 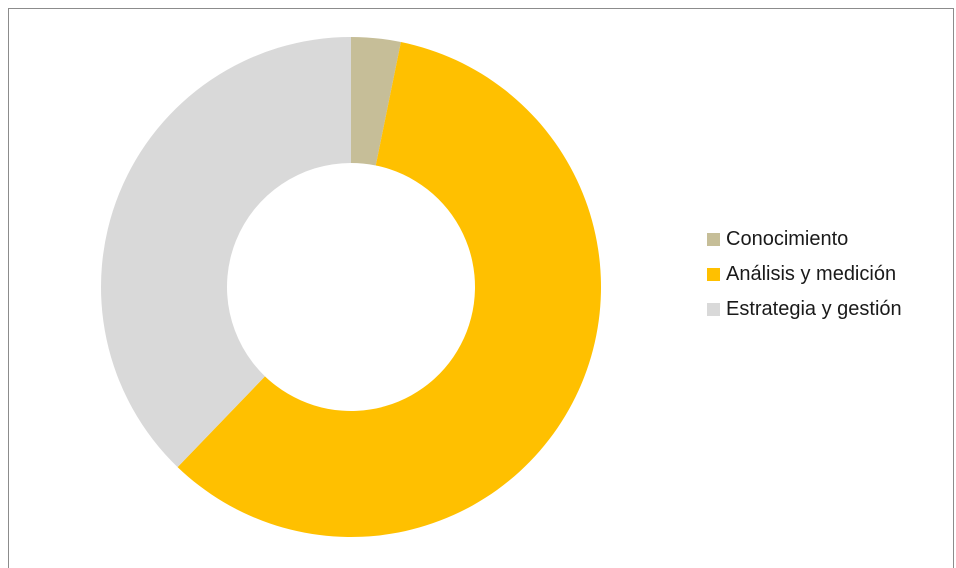 I want to click on legend-item-analisis-y-medicion: Análisis y medición, so click(x=827, y=274).